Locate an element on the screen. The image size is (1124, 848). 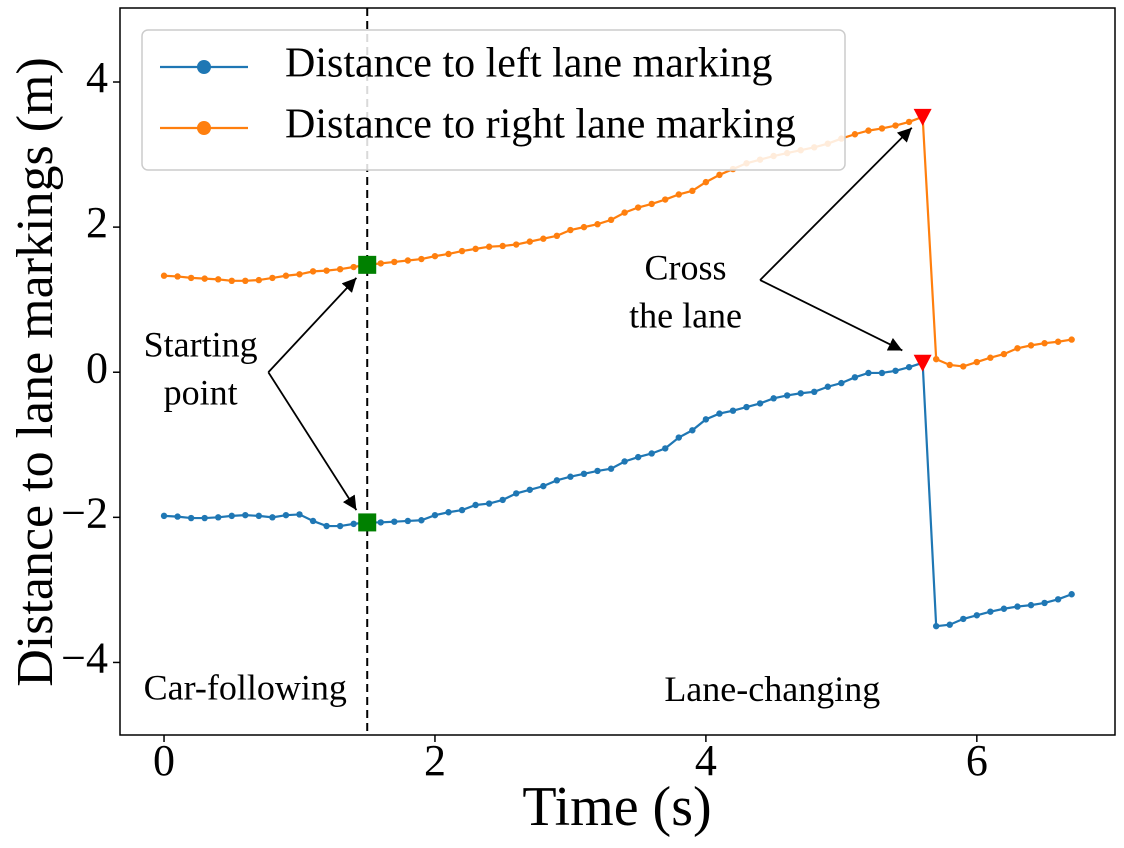
annotation-text: Cross is located at coordinates (686, 268).